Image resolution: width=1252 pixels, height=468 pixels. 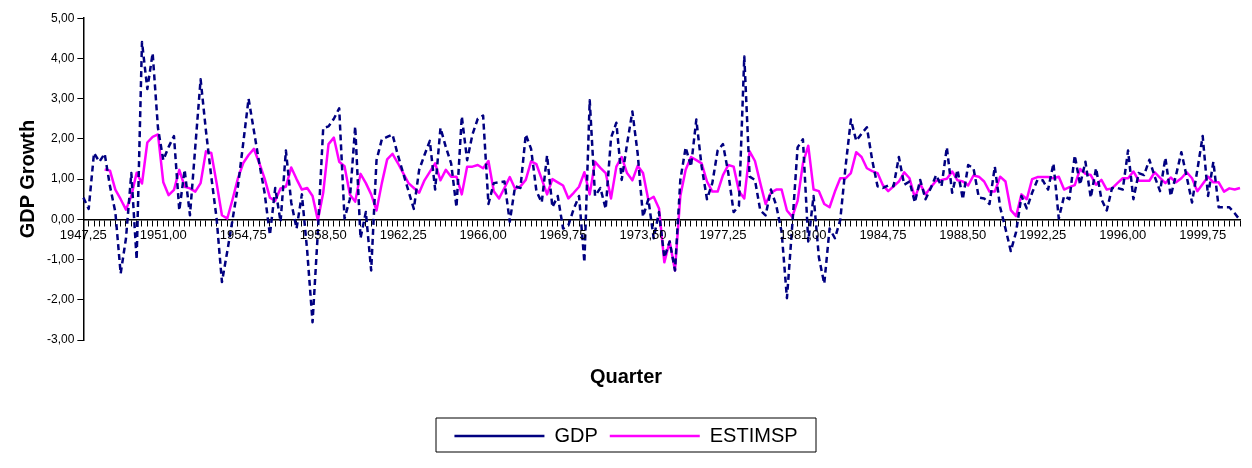 I want to click on x-tick-label: 1999,75, so click(x=1203, y=235).